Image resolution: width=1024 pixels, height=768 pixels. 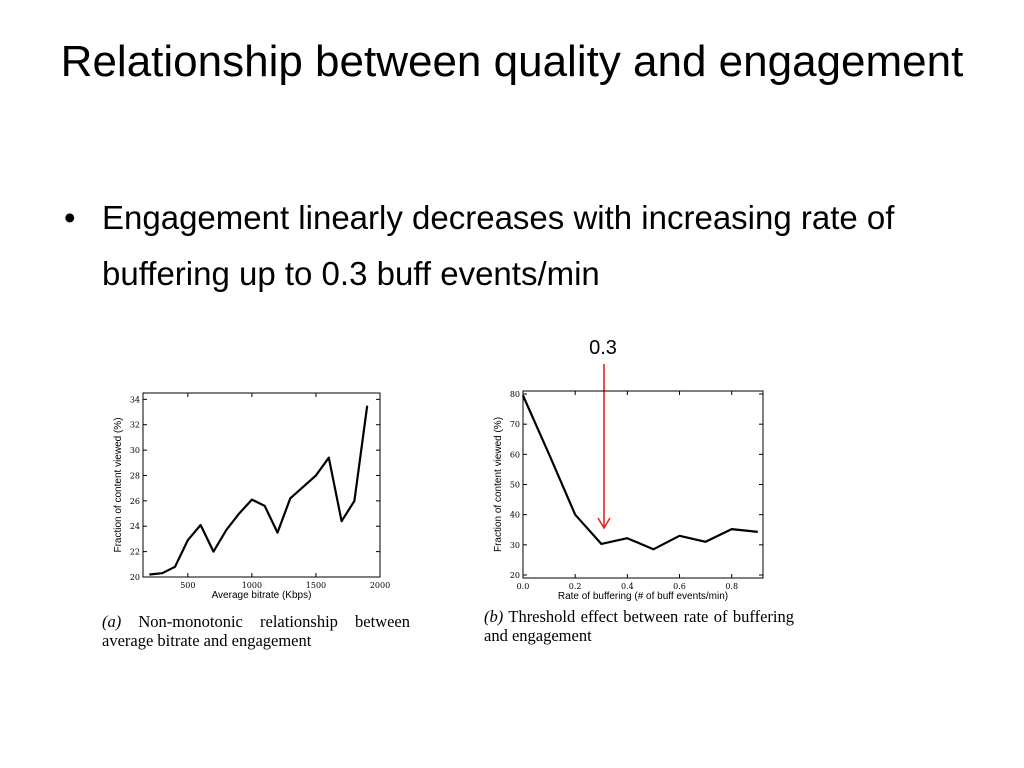 I want to click on caption-mark: (a), so click(x=112, y=621).